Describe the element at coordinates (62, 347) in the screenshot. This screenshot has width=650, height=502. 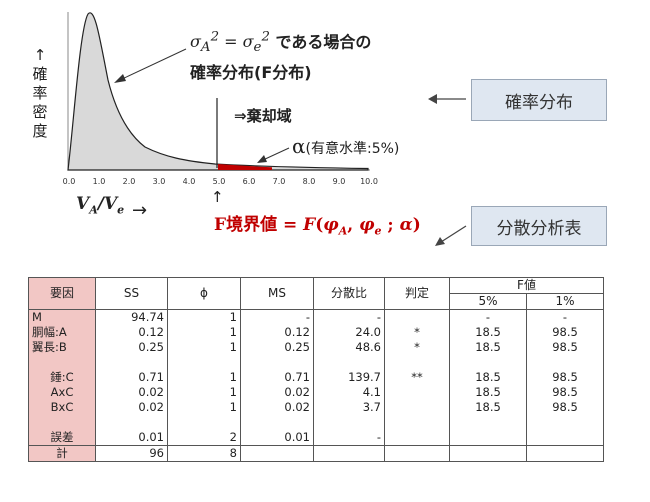
I see `row-factor: 翼長:B` at that location.